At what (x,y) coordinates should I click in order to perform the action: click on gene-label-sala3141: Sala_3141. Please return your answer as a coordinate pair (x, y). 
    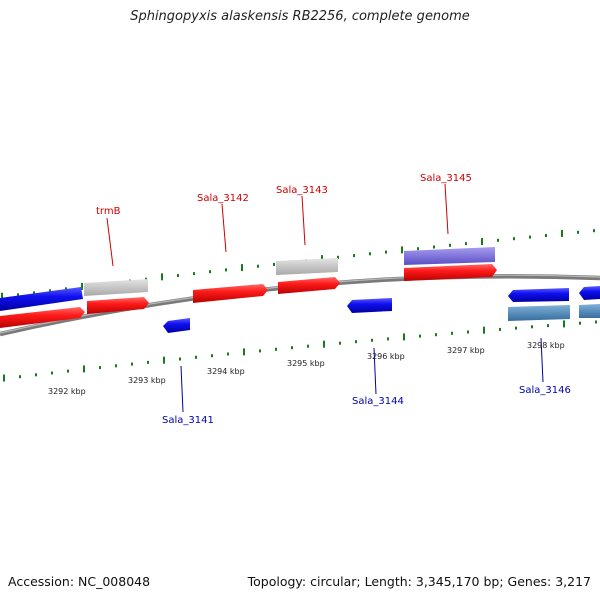
    Looking at the image, I should click on (188, 420).